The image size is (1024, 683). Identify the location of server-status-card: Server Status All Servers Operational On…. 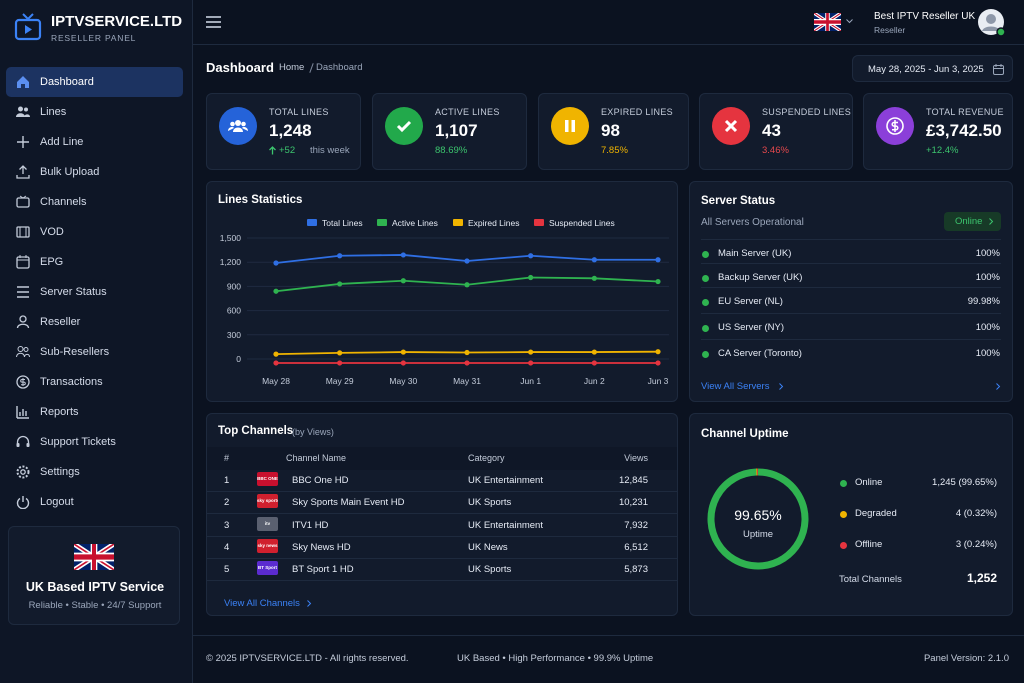
(851, 291).